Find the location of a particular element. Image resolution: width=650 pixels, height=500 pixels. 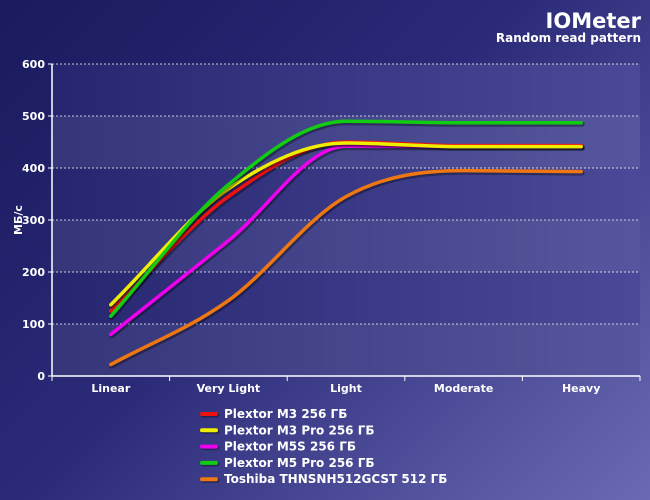

legend-item: Toshiba THNSNH512GCST 512 ГБ is located at coordinates (323, 479).